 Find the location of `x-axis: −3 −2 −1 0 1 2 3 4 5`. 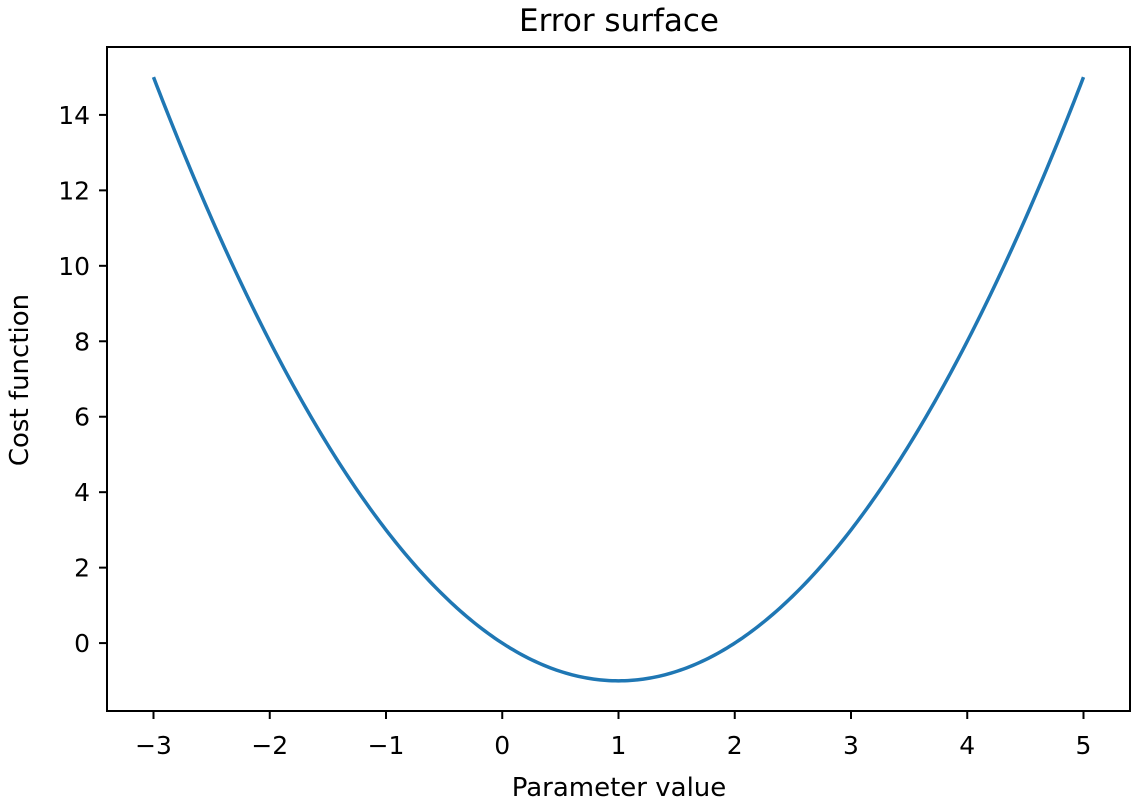

x-axis: −3 −2 −1 0 1 2 3 4 5 is located at coordinates (613, 735).